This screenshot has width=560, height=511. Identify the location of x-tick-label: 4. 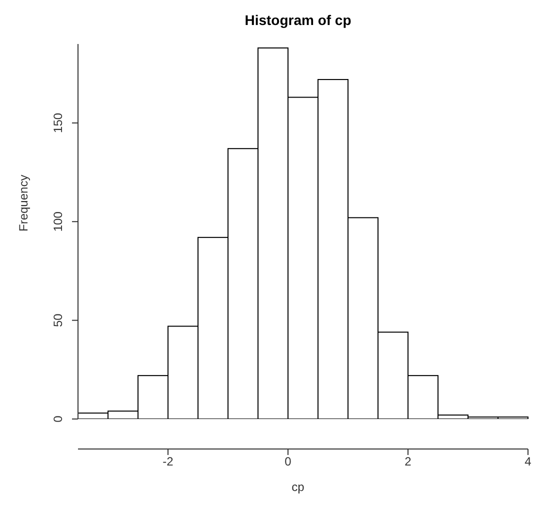
(528, 461).